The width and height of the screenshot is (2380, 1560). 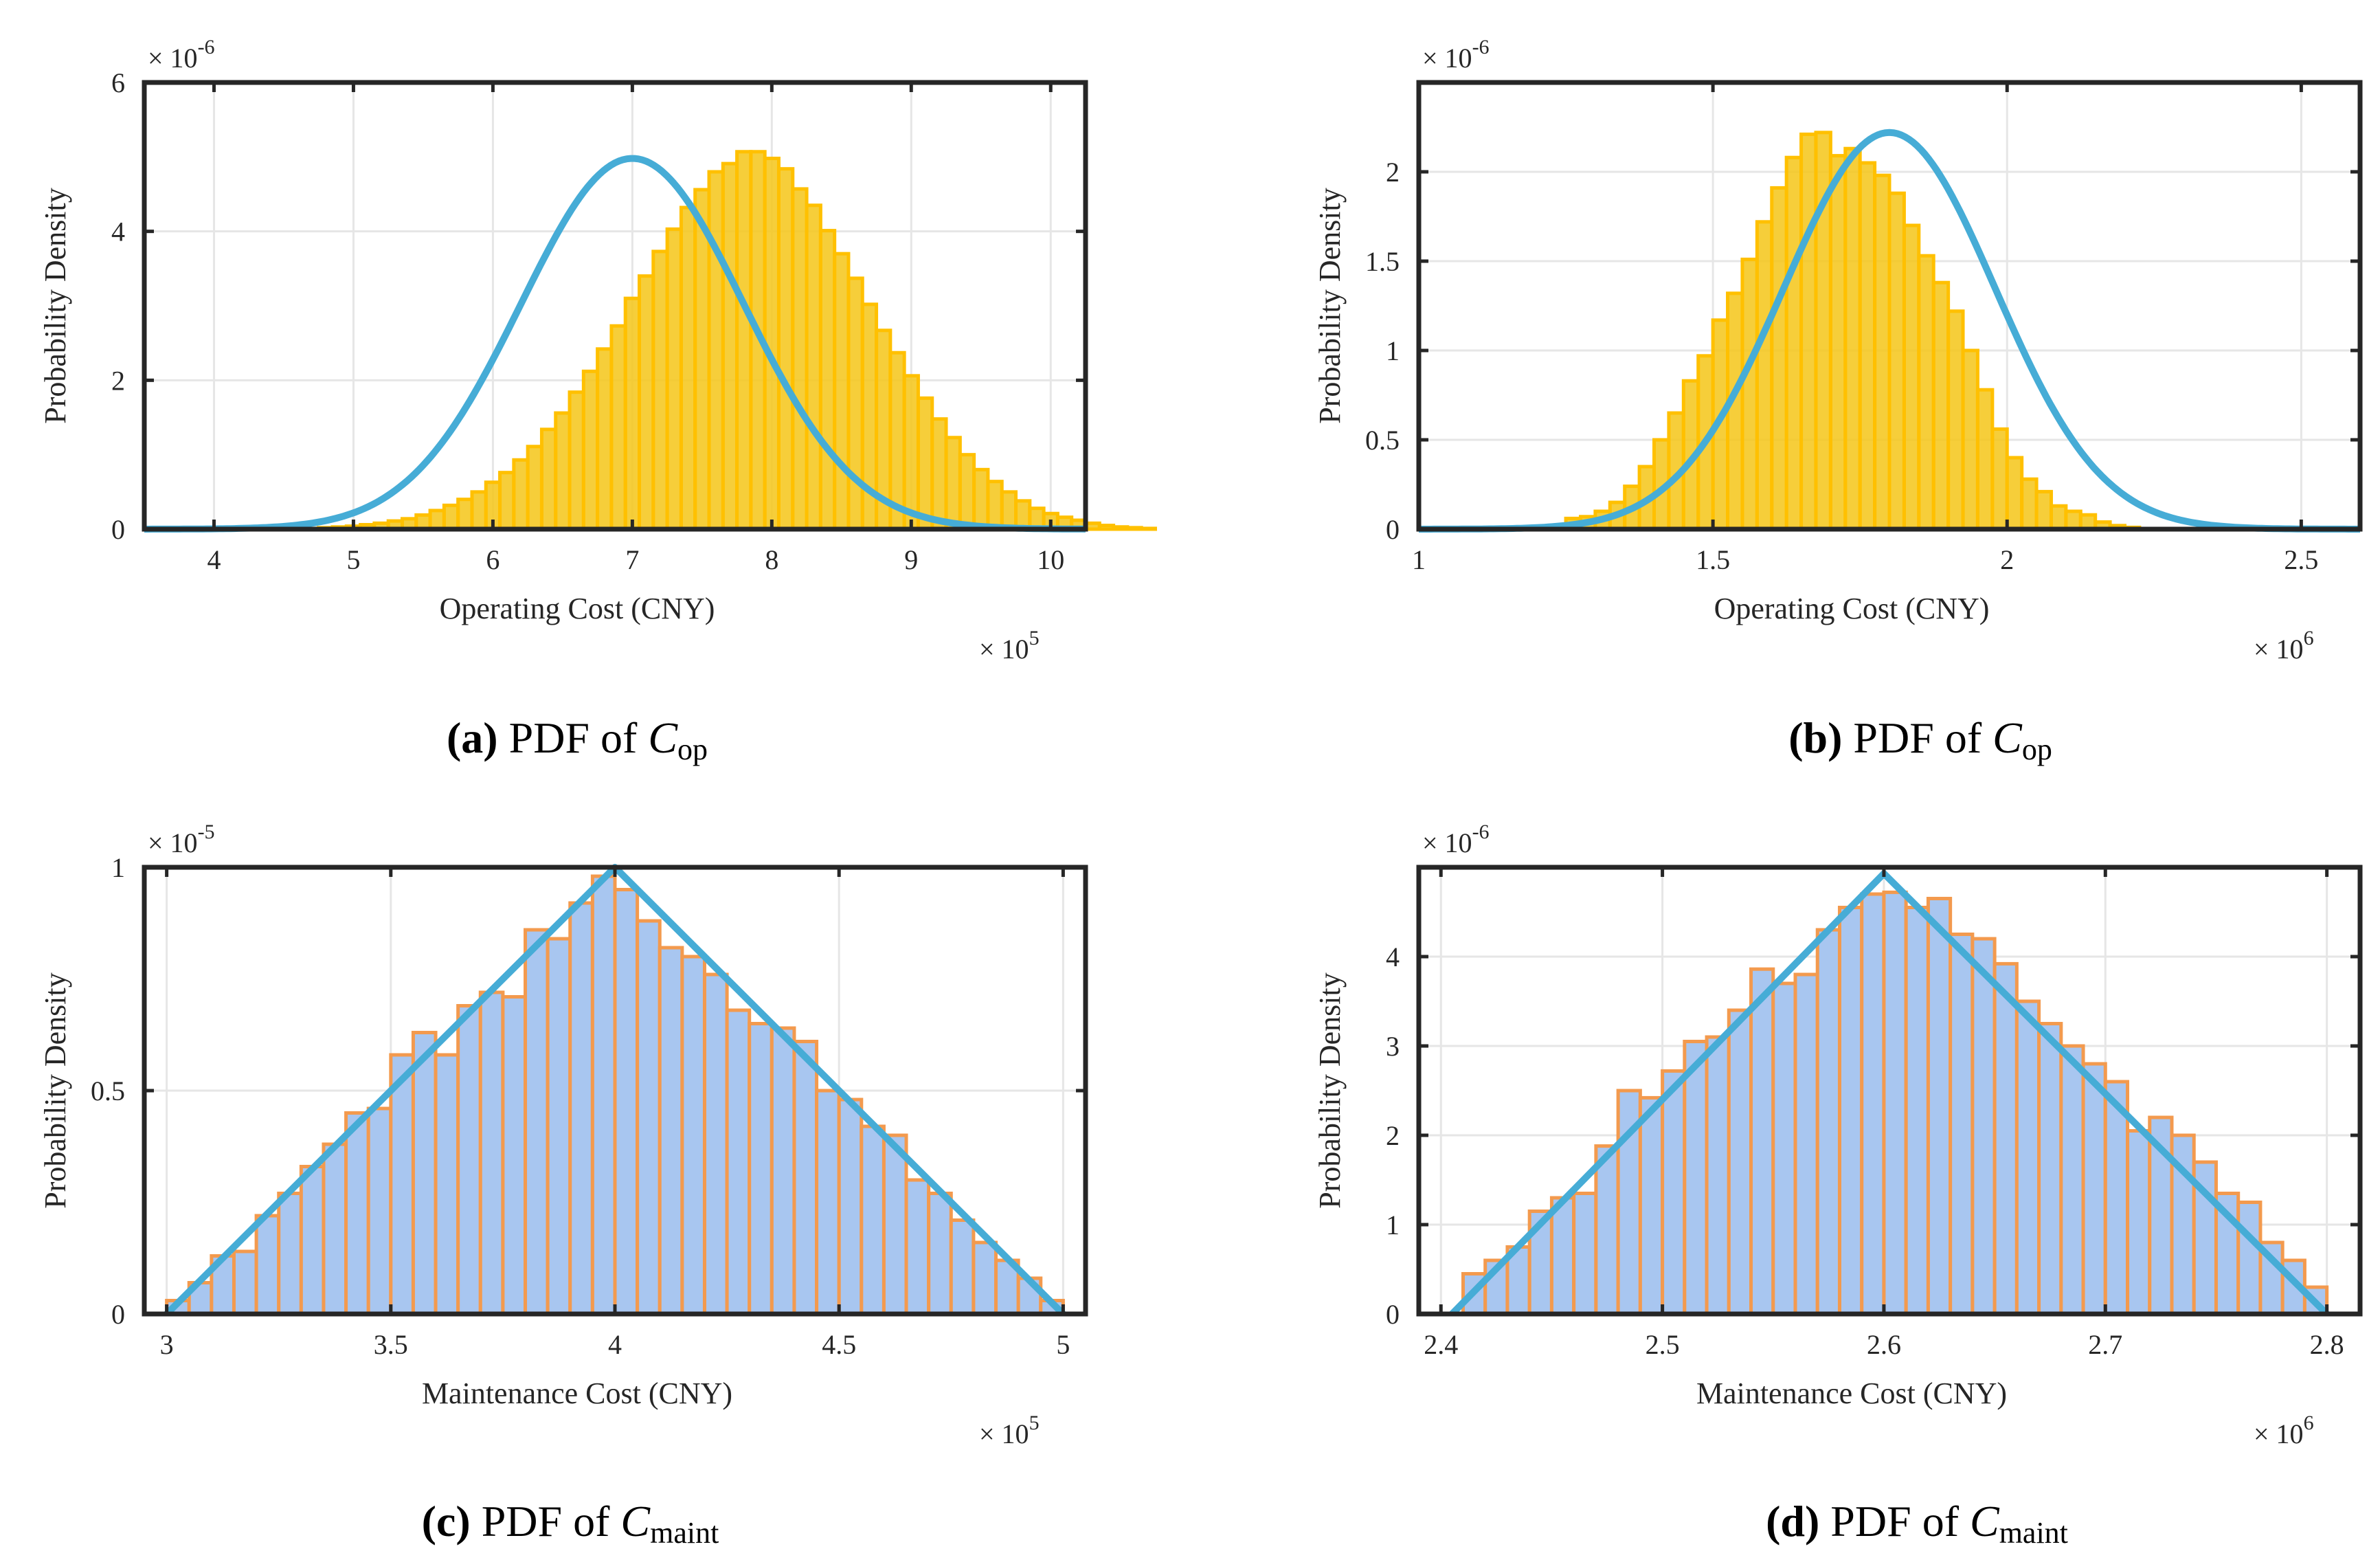 I want to click on y-axis-label-a: Probability Density, so click(x=55, y=305).